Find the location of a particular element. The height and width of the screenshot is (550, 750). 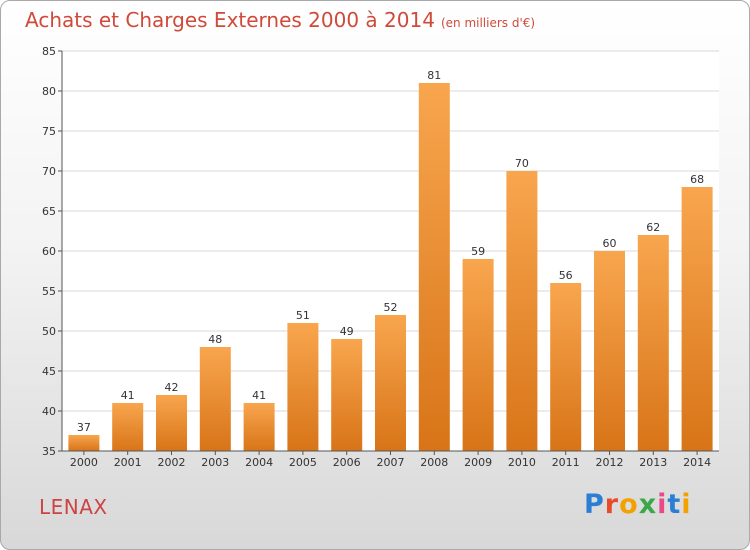

bar-value-label: 68 is located at coordinates (697, 179).